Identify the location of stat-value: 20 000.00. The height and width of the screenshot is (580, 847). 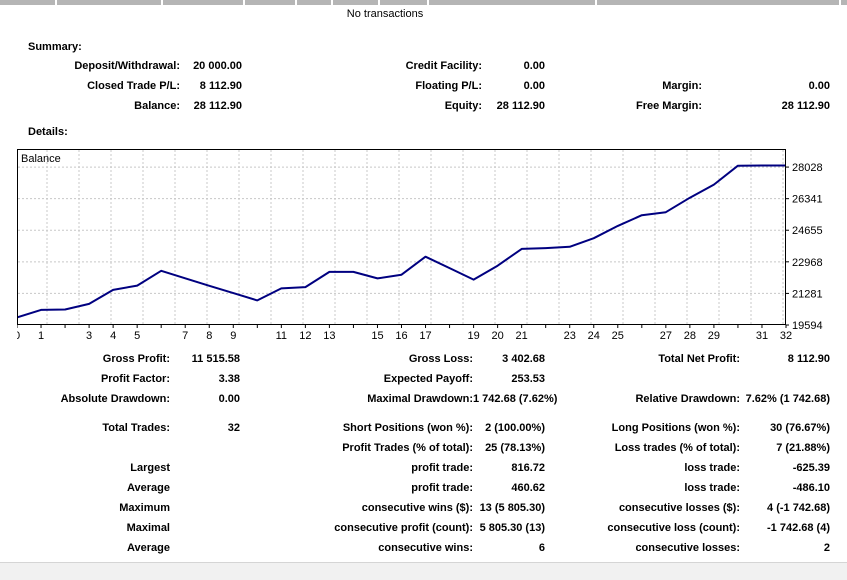
(217, 66).